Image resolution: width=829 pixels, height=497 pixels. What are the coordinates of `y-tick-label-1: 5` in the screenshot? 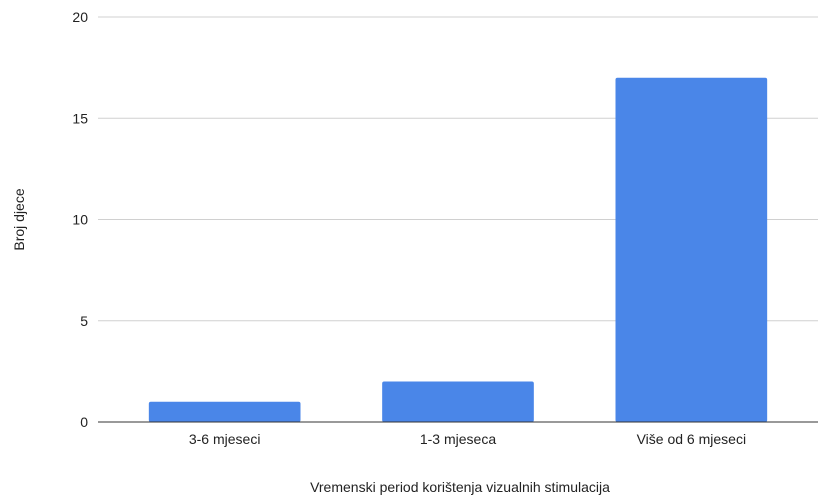 It's located at (84, 321).